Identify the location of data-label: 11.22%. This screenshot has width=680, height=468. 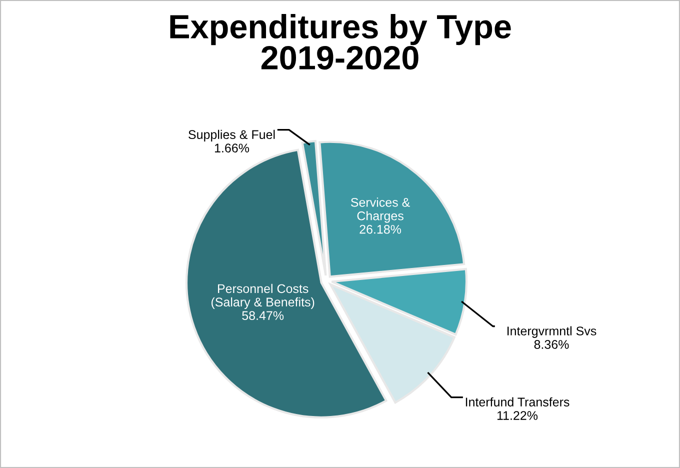
(517, 415).